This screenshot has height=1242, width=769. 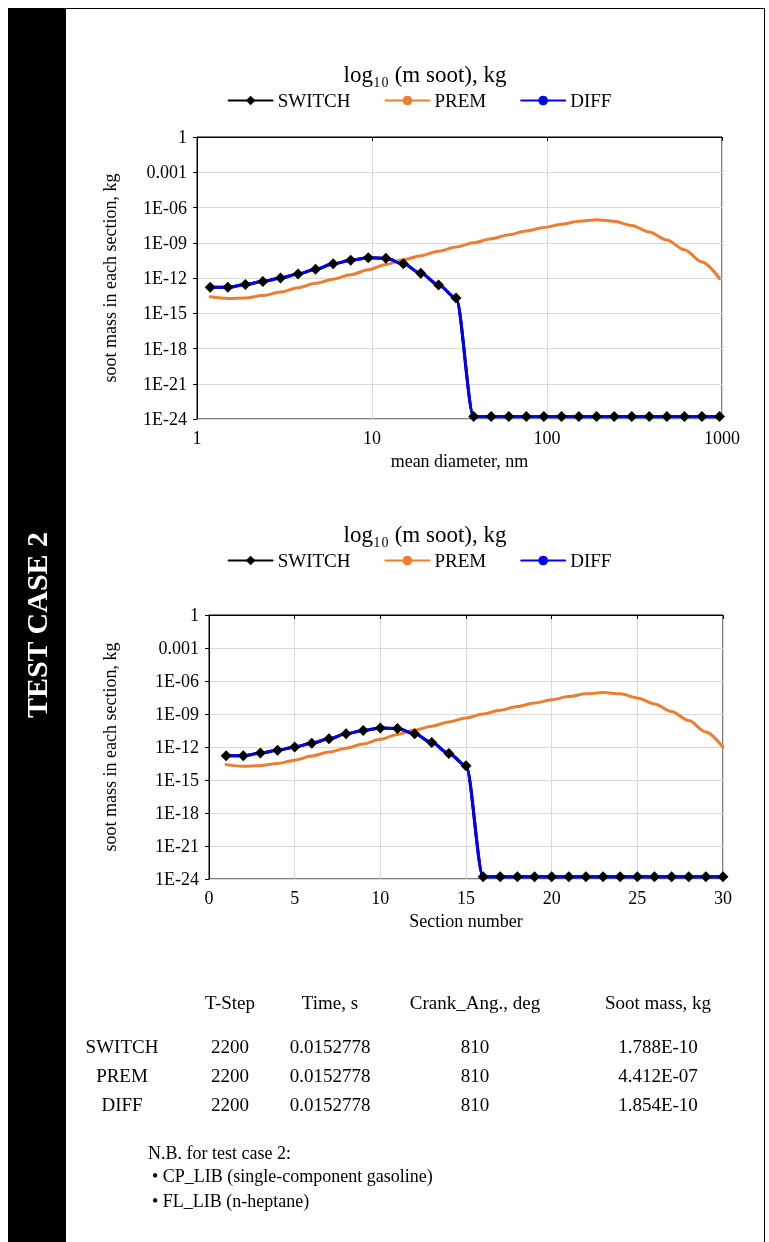 I want to click on x-tick-label: 20, so click(x=551, y=898).